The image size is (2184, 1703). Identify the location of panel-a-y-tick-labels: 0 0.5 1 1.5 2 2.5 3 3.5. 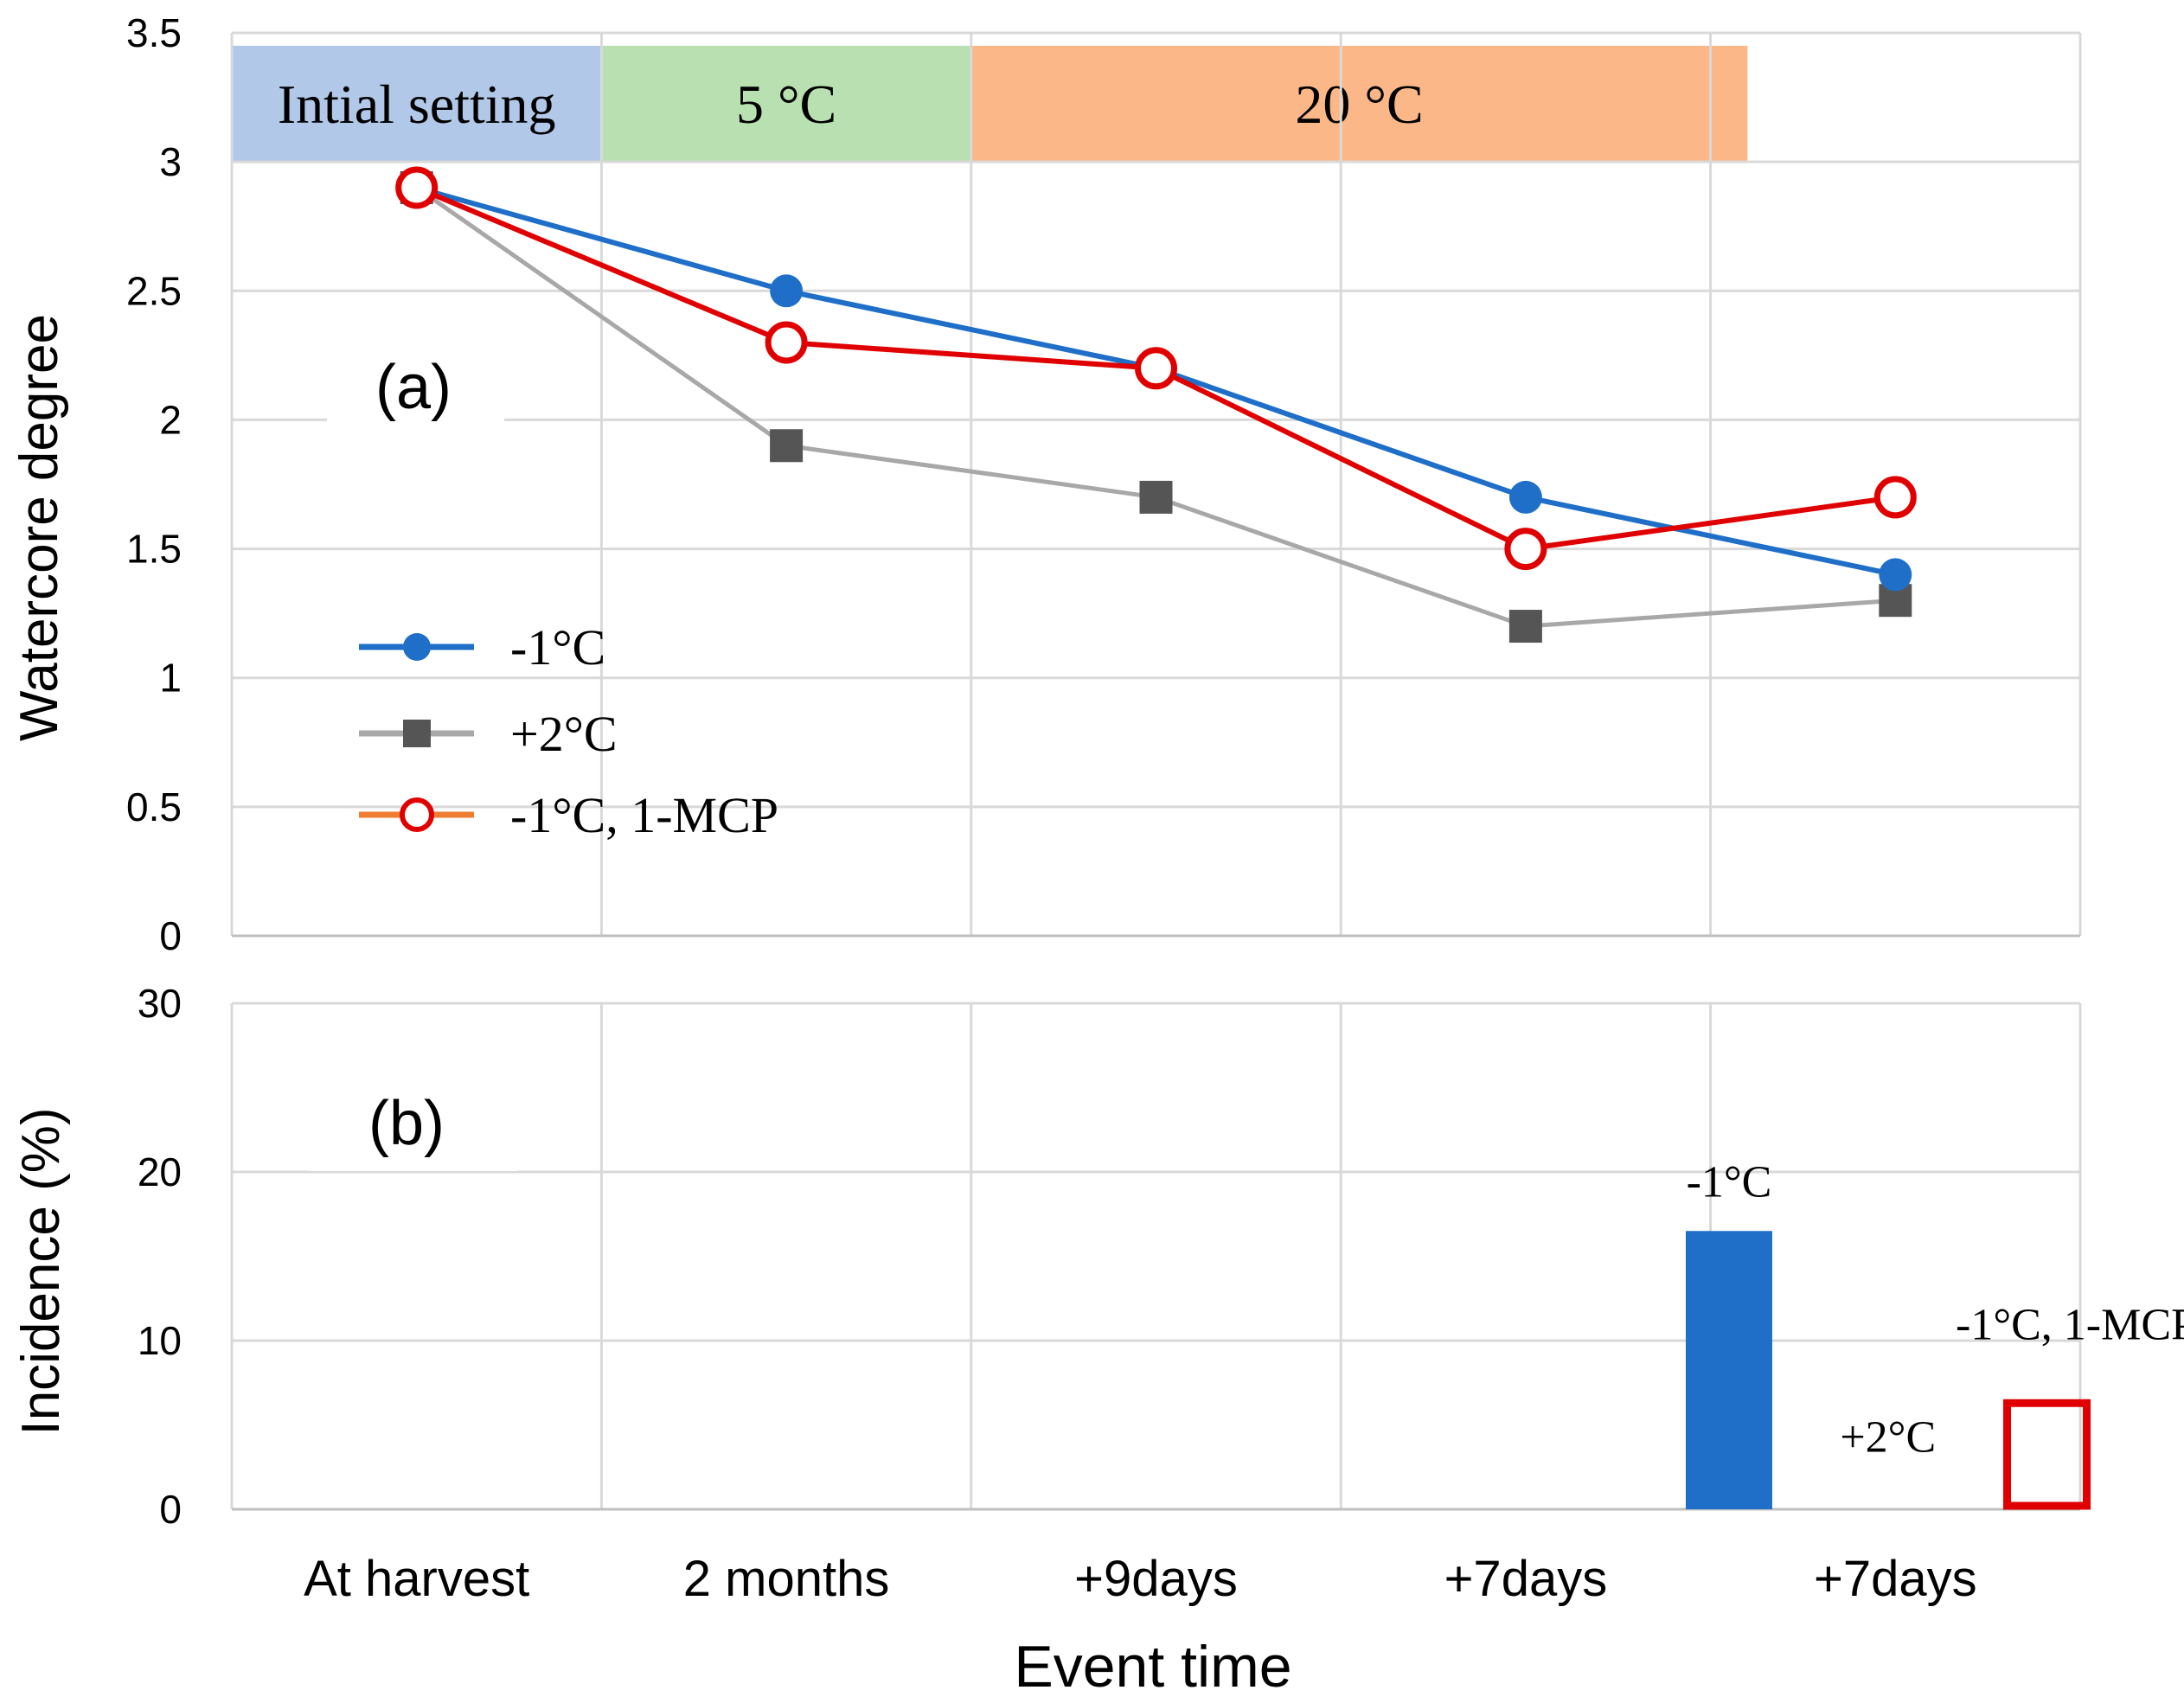
(154, 484).